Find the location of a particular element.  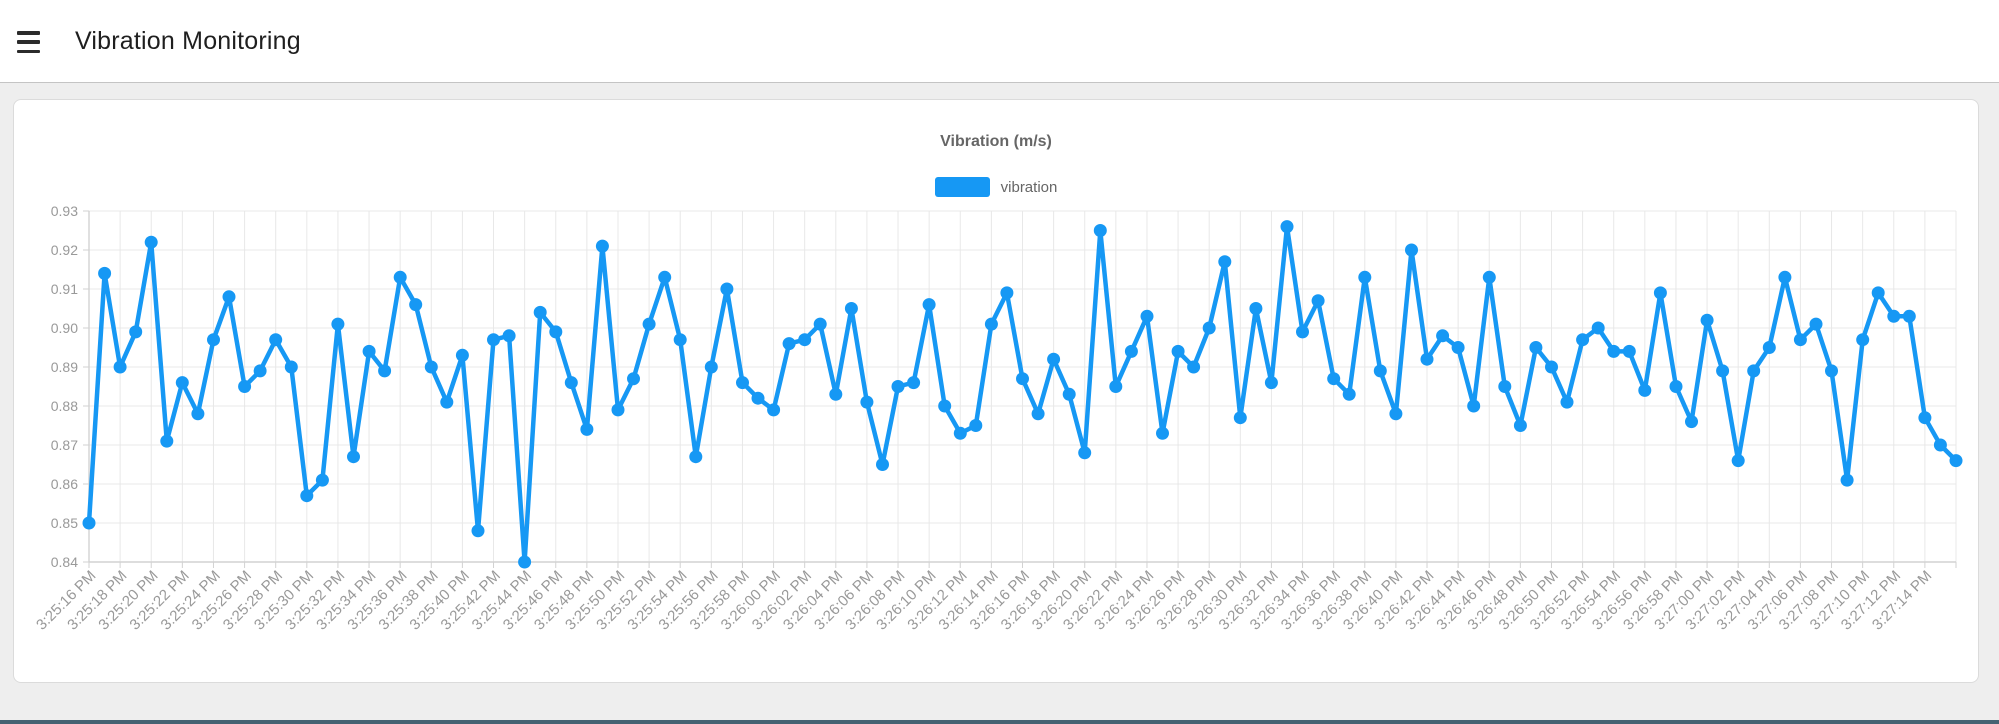

legend-label: vibration is located at coordinates (1029, 187).